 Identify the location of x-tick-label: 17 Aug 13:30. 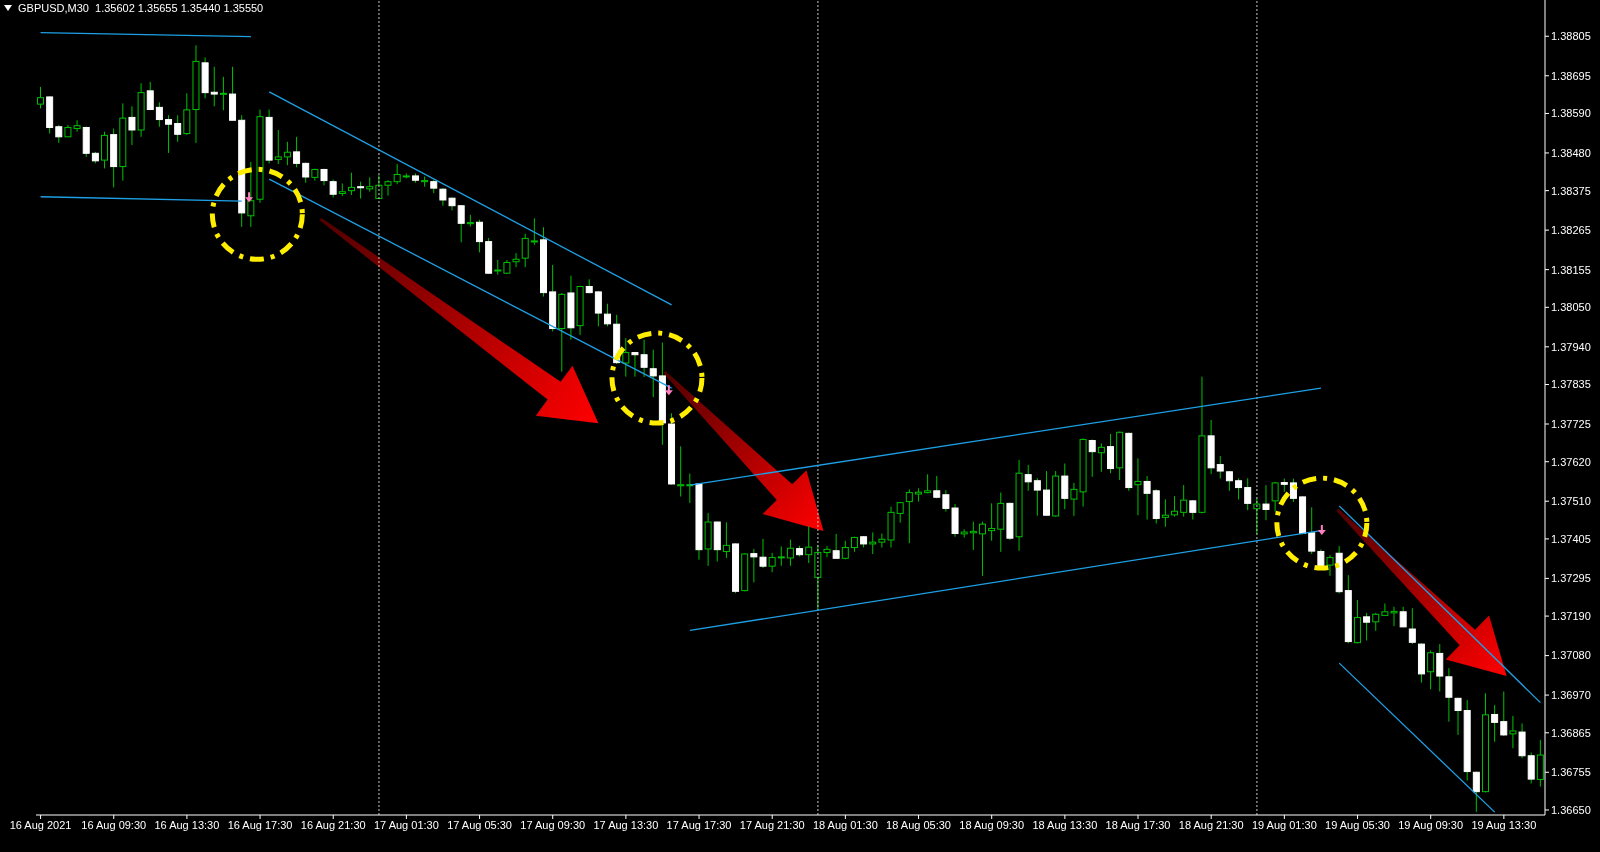
(626, 824).